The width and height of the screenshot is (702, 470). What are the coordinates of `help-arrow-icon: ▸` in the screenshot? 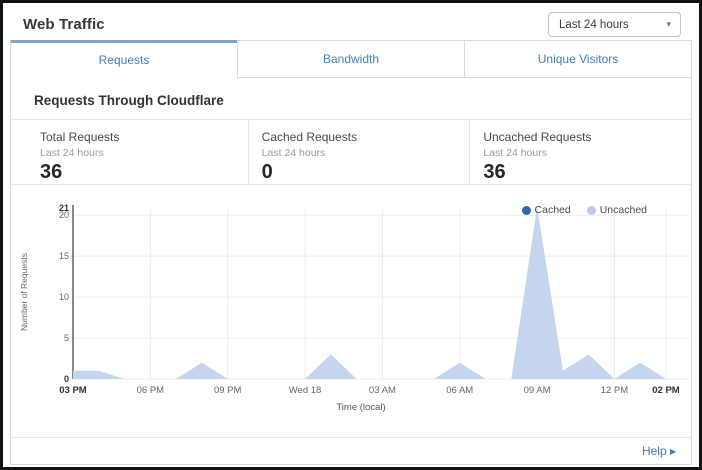 It's located at (672, 451).